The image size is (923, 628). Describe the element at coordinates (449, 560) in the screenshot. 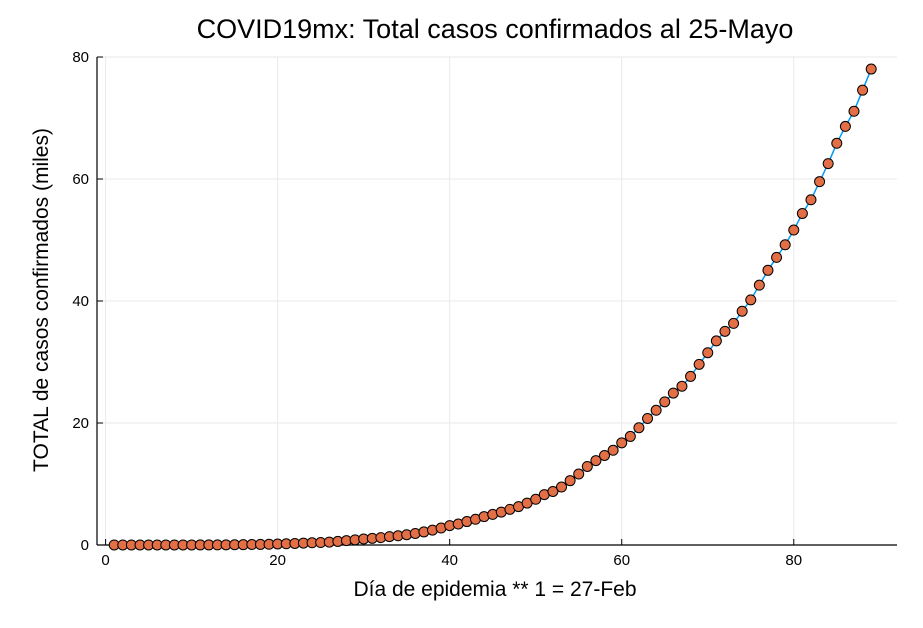

I see `x-tick-label: 40` at that location.